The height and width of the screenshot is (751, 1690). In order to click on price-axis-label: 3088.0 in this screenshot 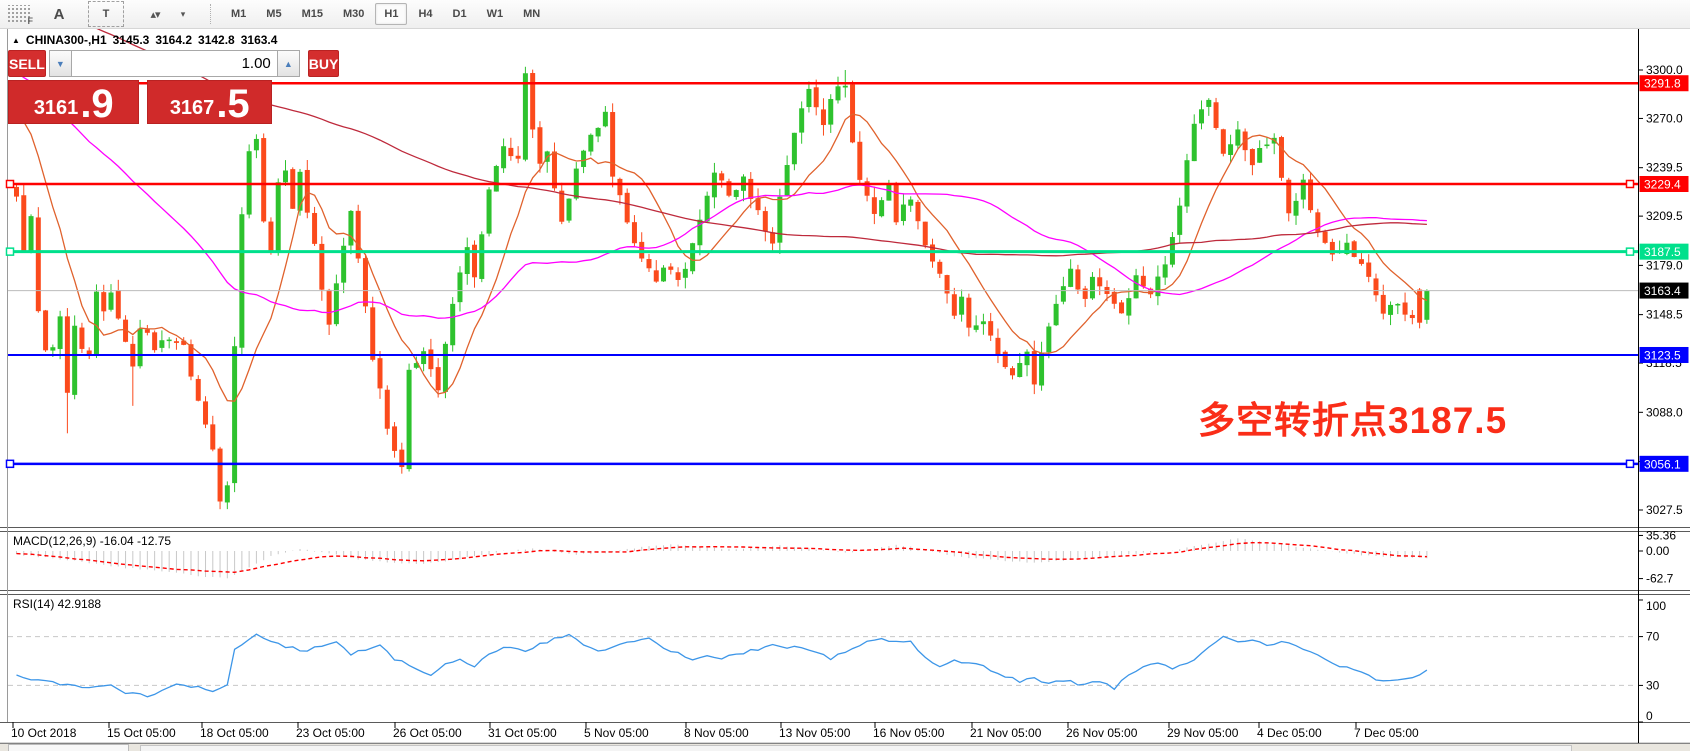, I will do `click(1664, 412)`.